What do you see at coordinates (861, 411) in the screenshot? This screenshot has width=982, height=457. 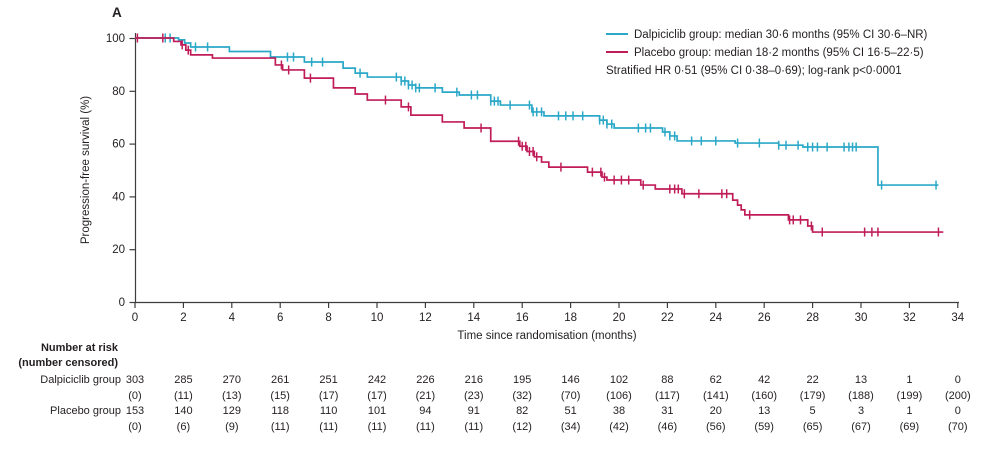 I see `risk-cell: 3` at bounding box center [861, 411].